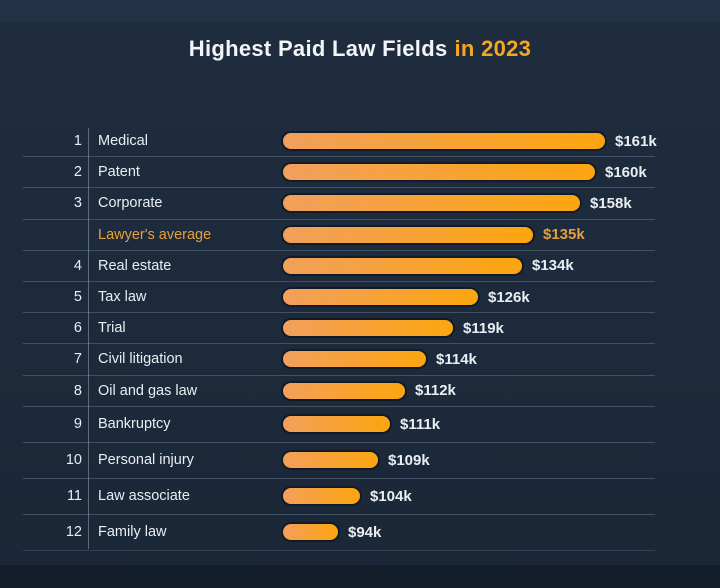 The width and height of the screenshot is (720, 588). Describe the element at coordinates (112, 328) in the screenshot. I see `row-label: Trial` at that location.